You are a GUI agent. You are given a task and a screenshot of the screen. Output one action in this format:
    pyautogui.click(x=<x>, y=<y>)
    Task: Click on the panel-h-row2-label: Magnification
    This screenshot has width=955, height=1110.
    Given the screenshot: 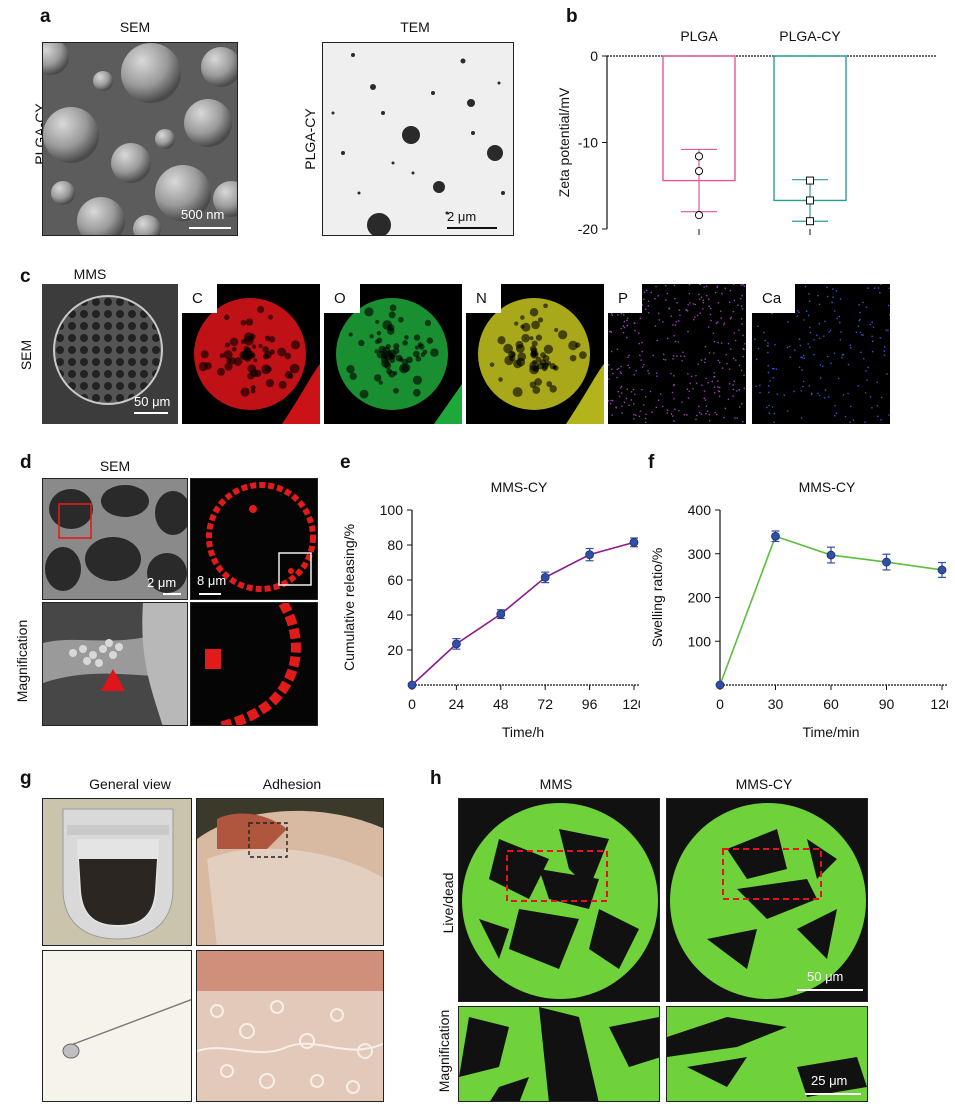 What is the action you would take?
    pyautogui.click(x=444, y=1051)
    